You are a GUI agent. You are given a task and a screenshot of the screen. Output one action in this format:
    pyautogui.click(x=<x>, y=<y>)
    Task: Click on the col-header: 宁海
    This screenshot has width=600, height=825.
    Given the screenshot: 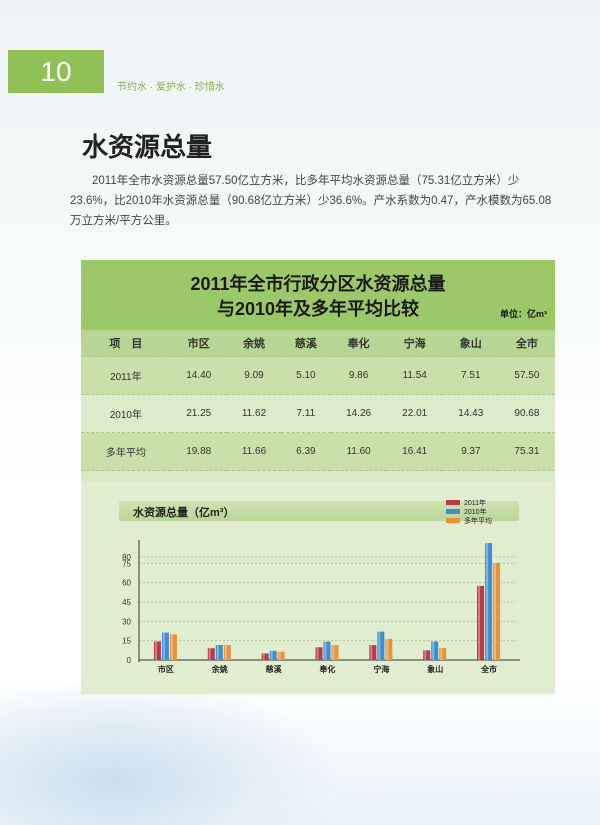 What is the action you would take?
    pyautogui.click(x=414, y=343)
    